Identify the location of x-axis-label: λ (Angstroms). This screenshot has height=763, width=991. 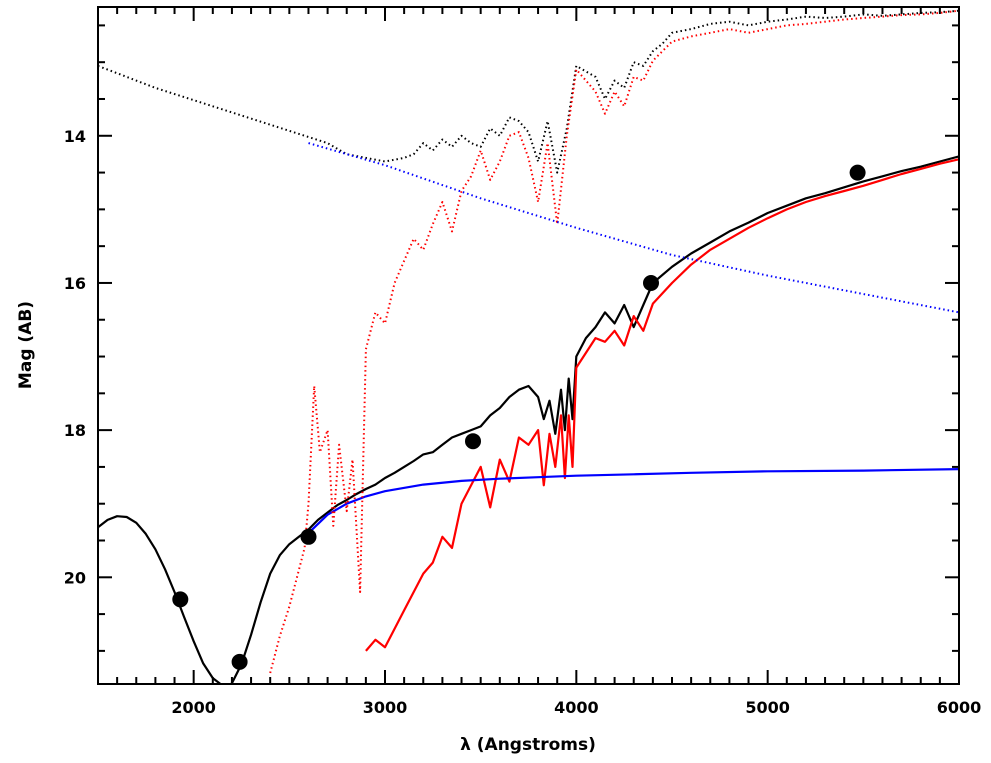
(528, 745).